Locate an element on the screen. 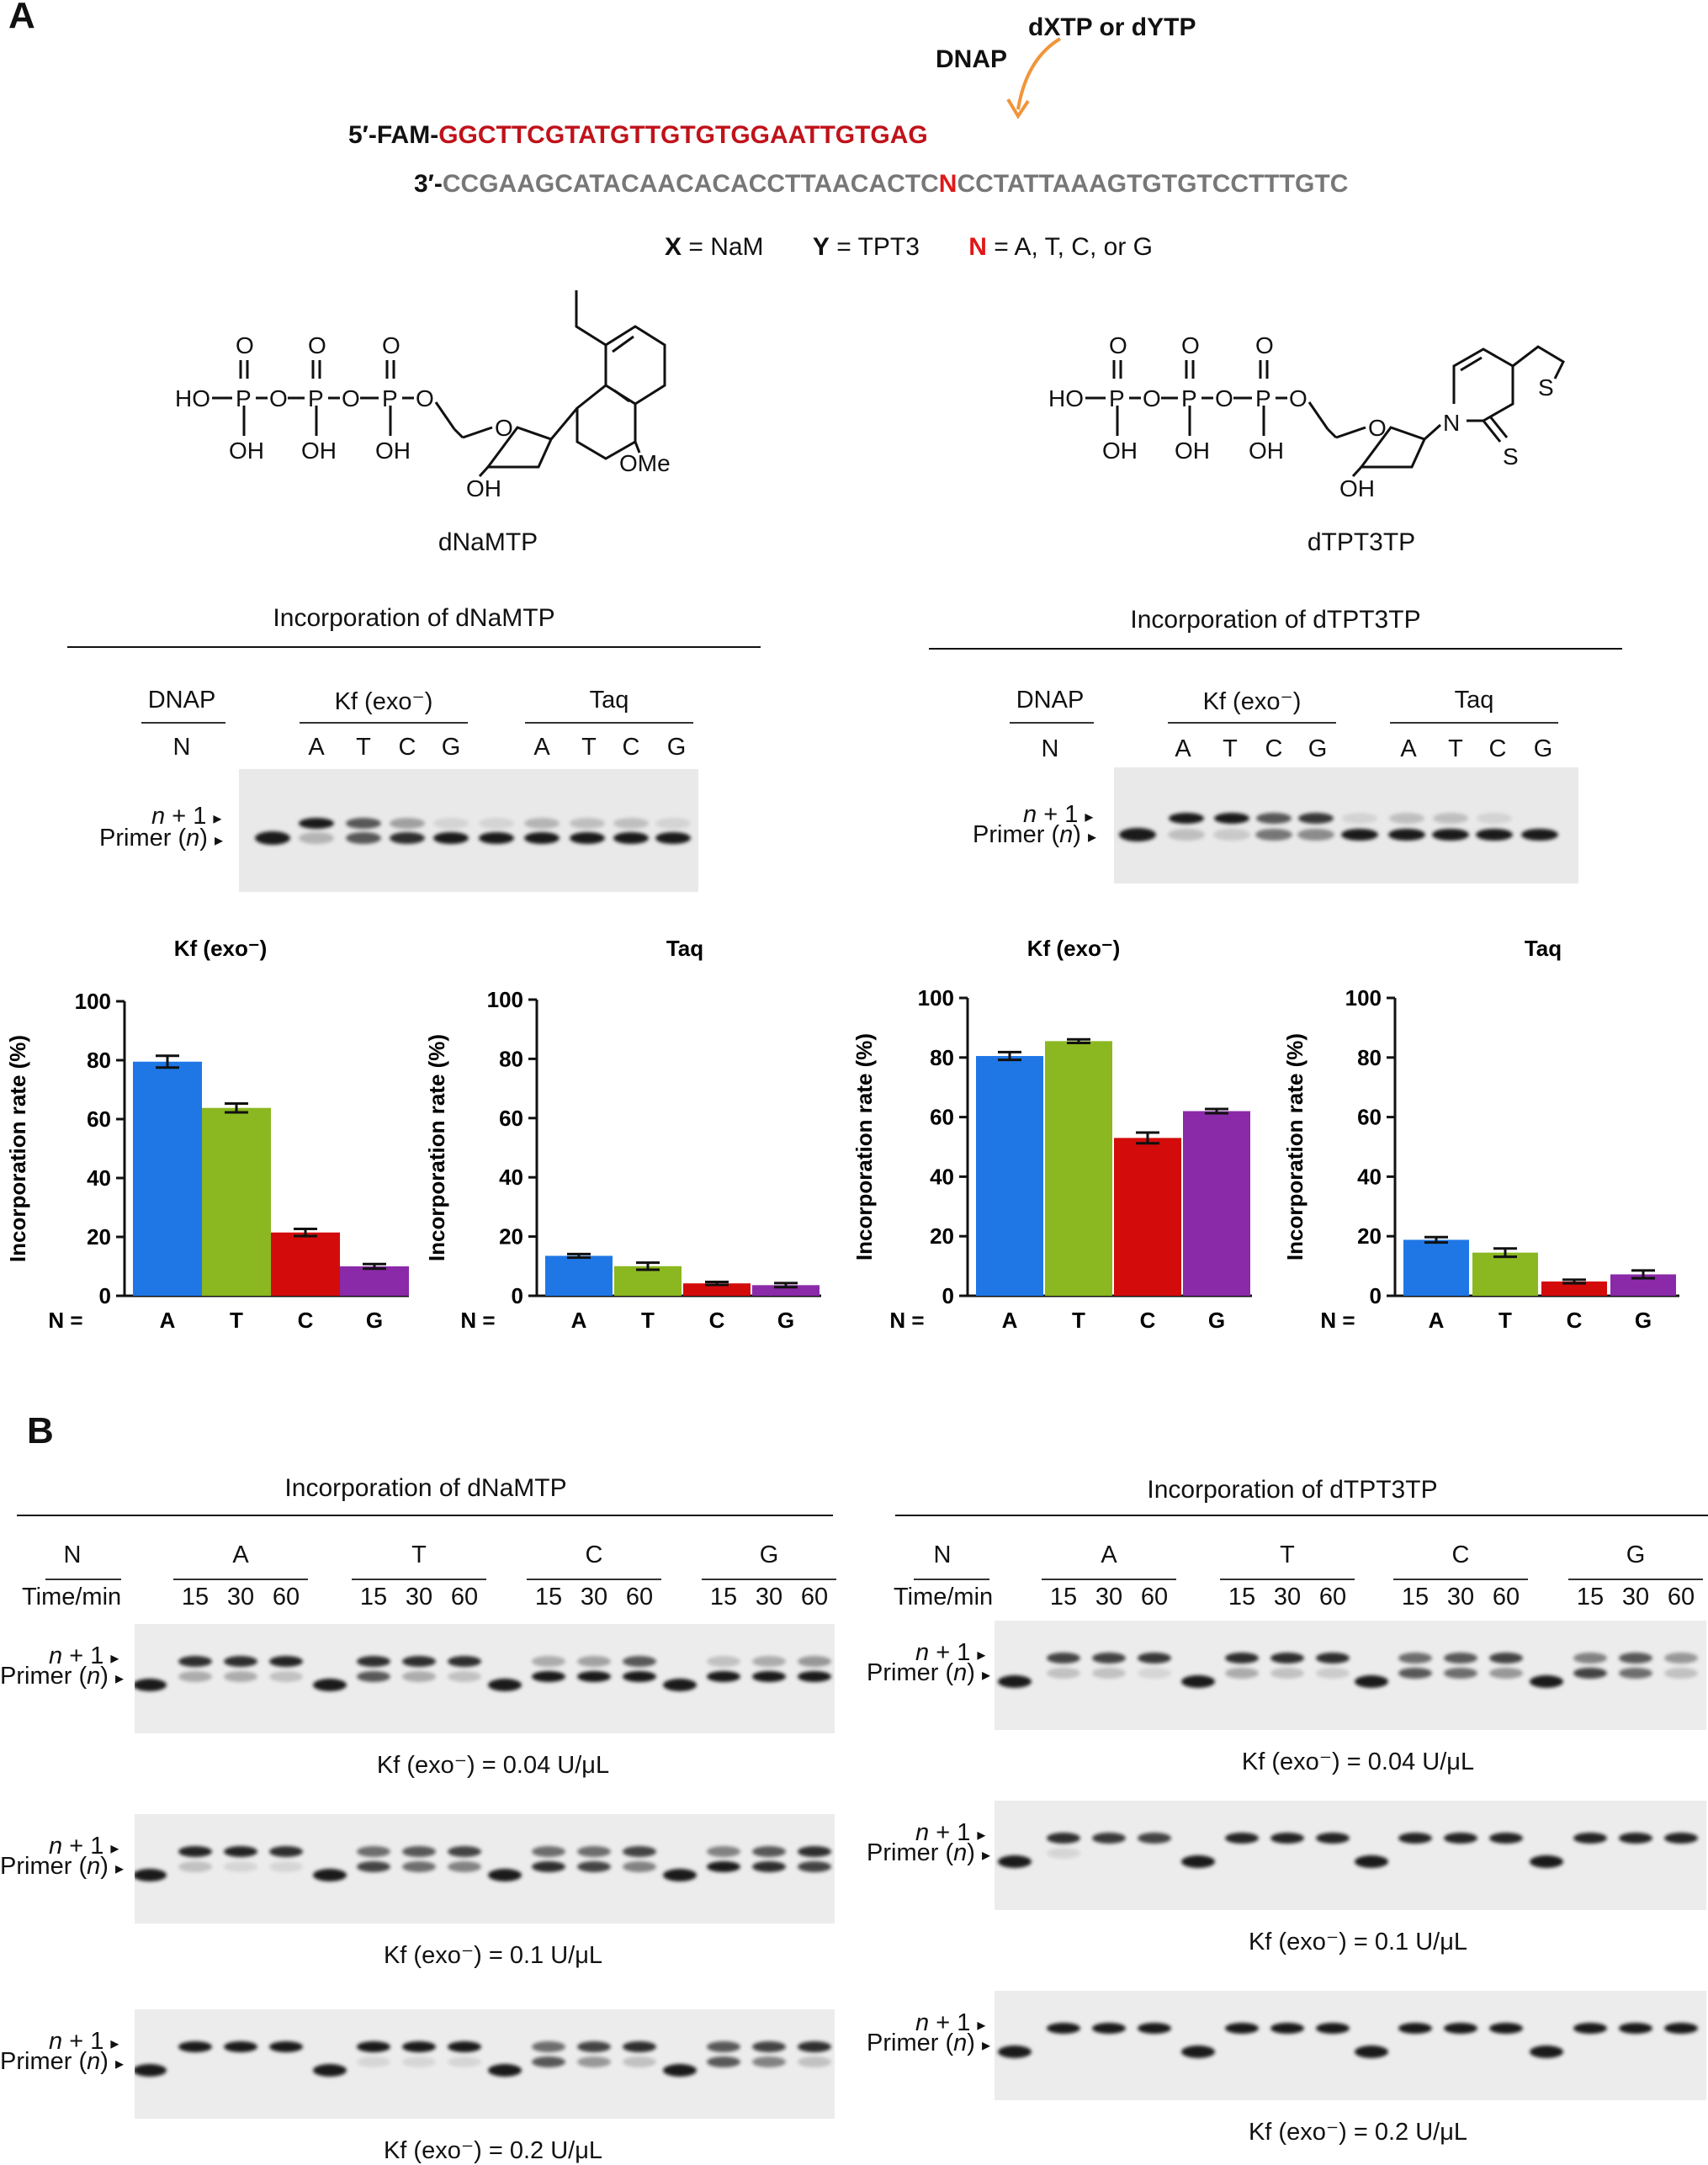  gel-left-lane-taq-a: A is located at coordinates (541, 747).